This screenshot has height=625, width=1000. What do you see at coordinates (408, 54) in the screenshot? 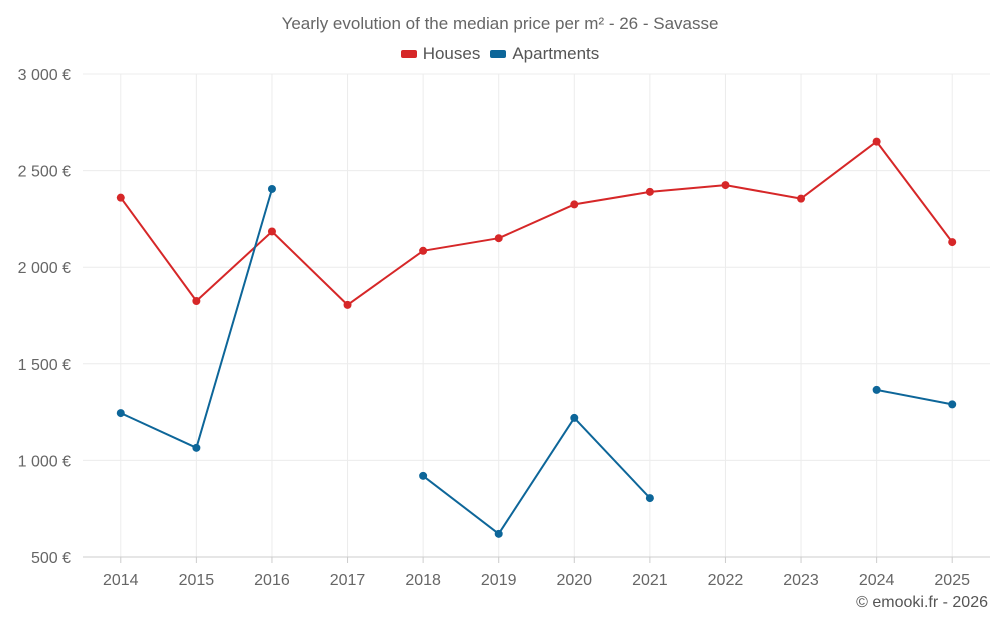
I see `legend-swatch-houses` at bounding box center [408, 54].